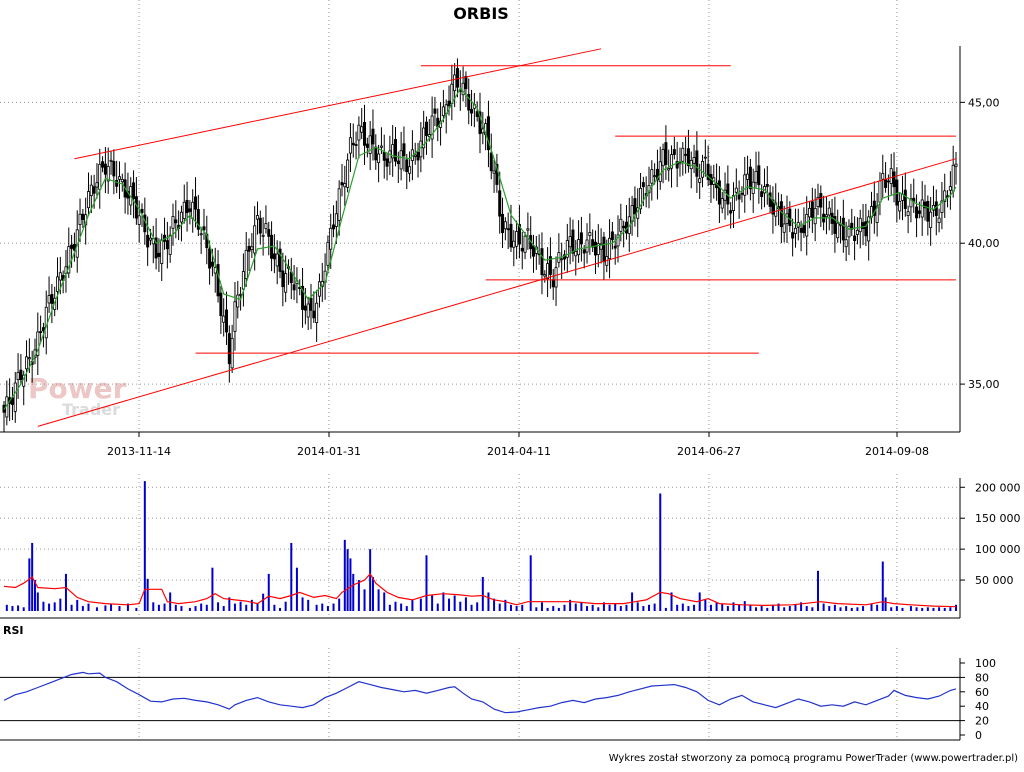  What do you see at coordinates (481, 13) in the screenshot?
I see `chart-title: ORBIS` at bounding box center [481, 13].